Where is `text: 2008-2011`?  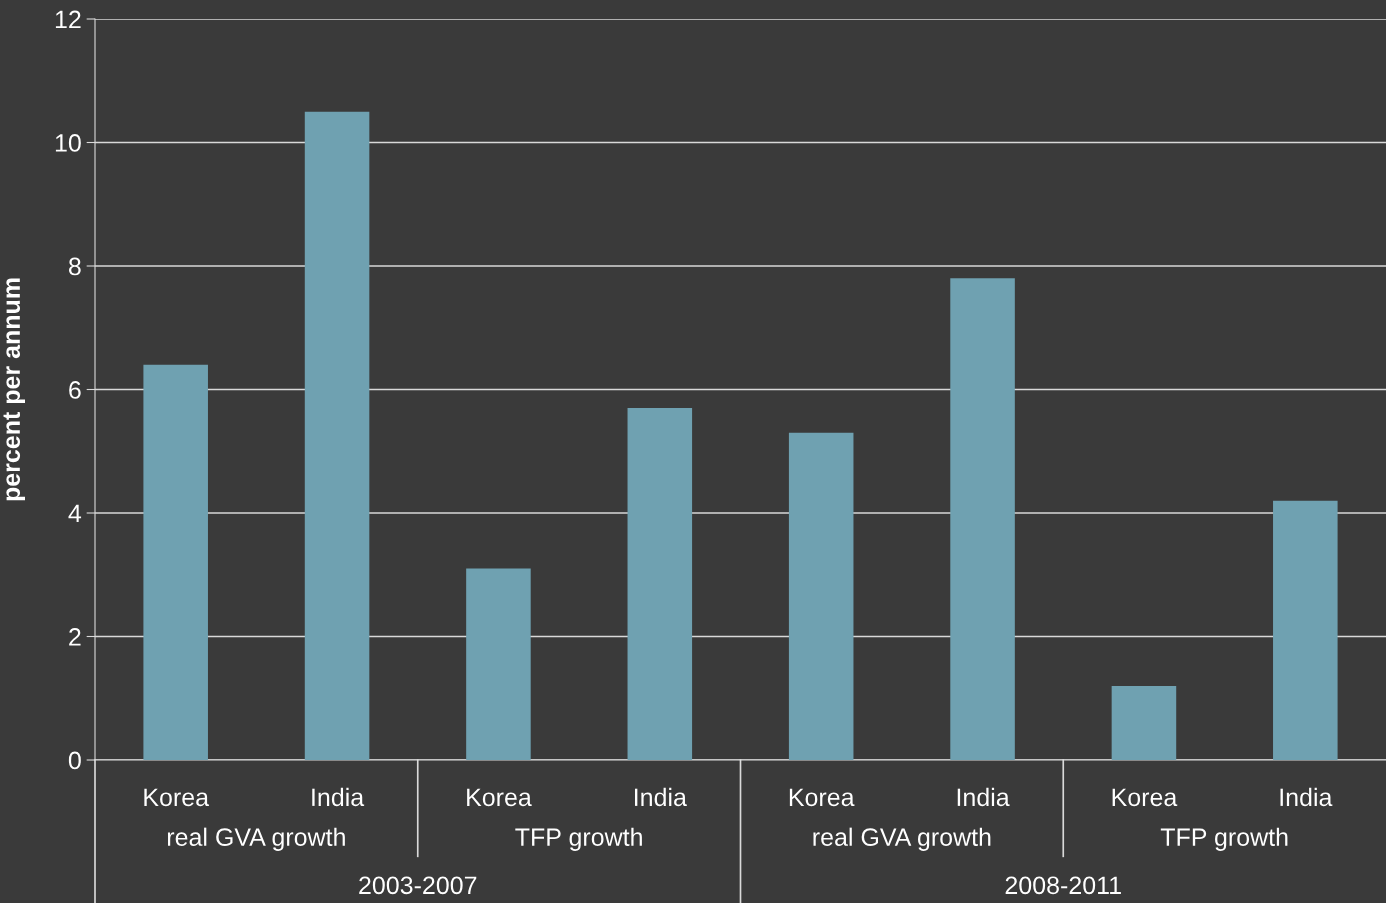
text: 2008-2011 is located at coordinates (1063, 885).